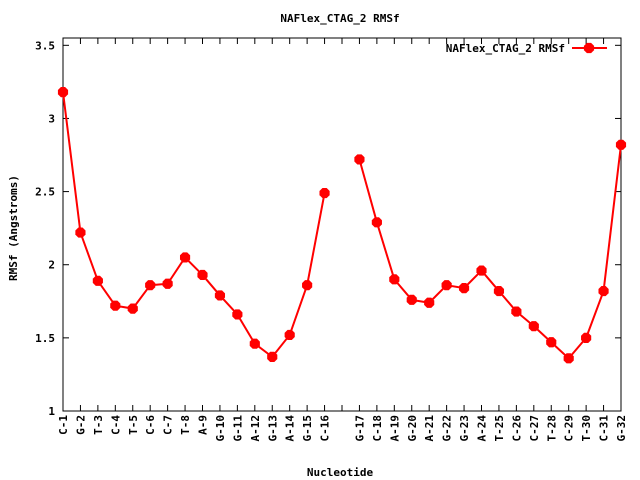 This screenshot has width=640, height=480. What do you see at coordinates (13, 228) in the screenshot?
I see `y-axis-label: RMSf (Angstroms)` at bounding box center [13, 228].